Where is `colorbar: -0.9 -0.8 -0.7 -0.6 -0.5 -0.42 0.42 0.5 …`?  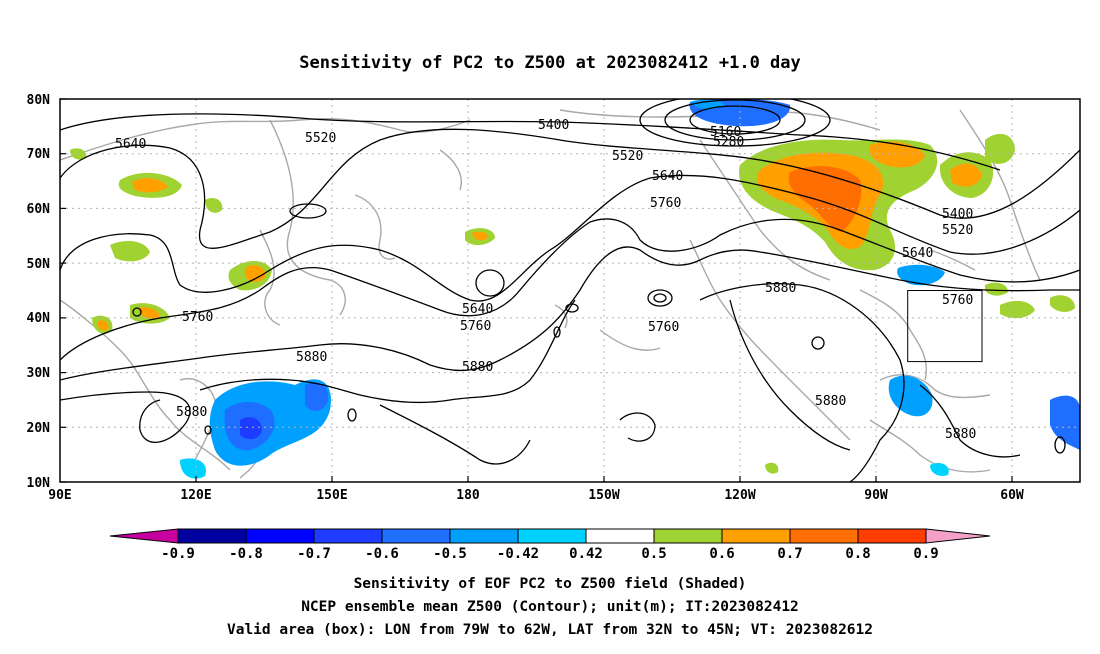
colorbar: -0.9 -0.8 -0.7 -0.6 -0.5 -0.42 0.42 0.5 … is located at coordinates (550, 545).